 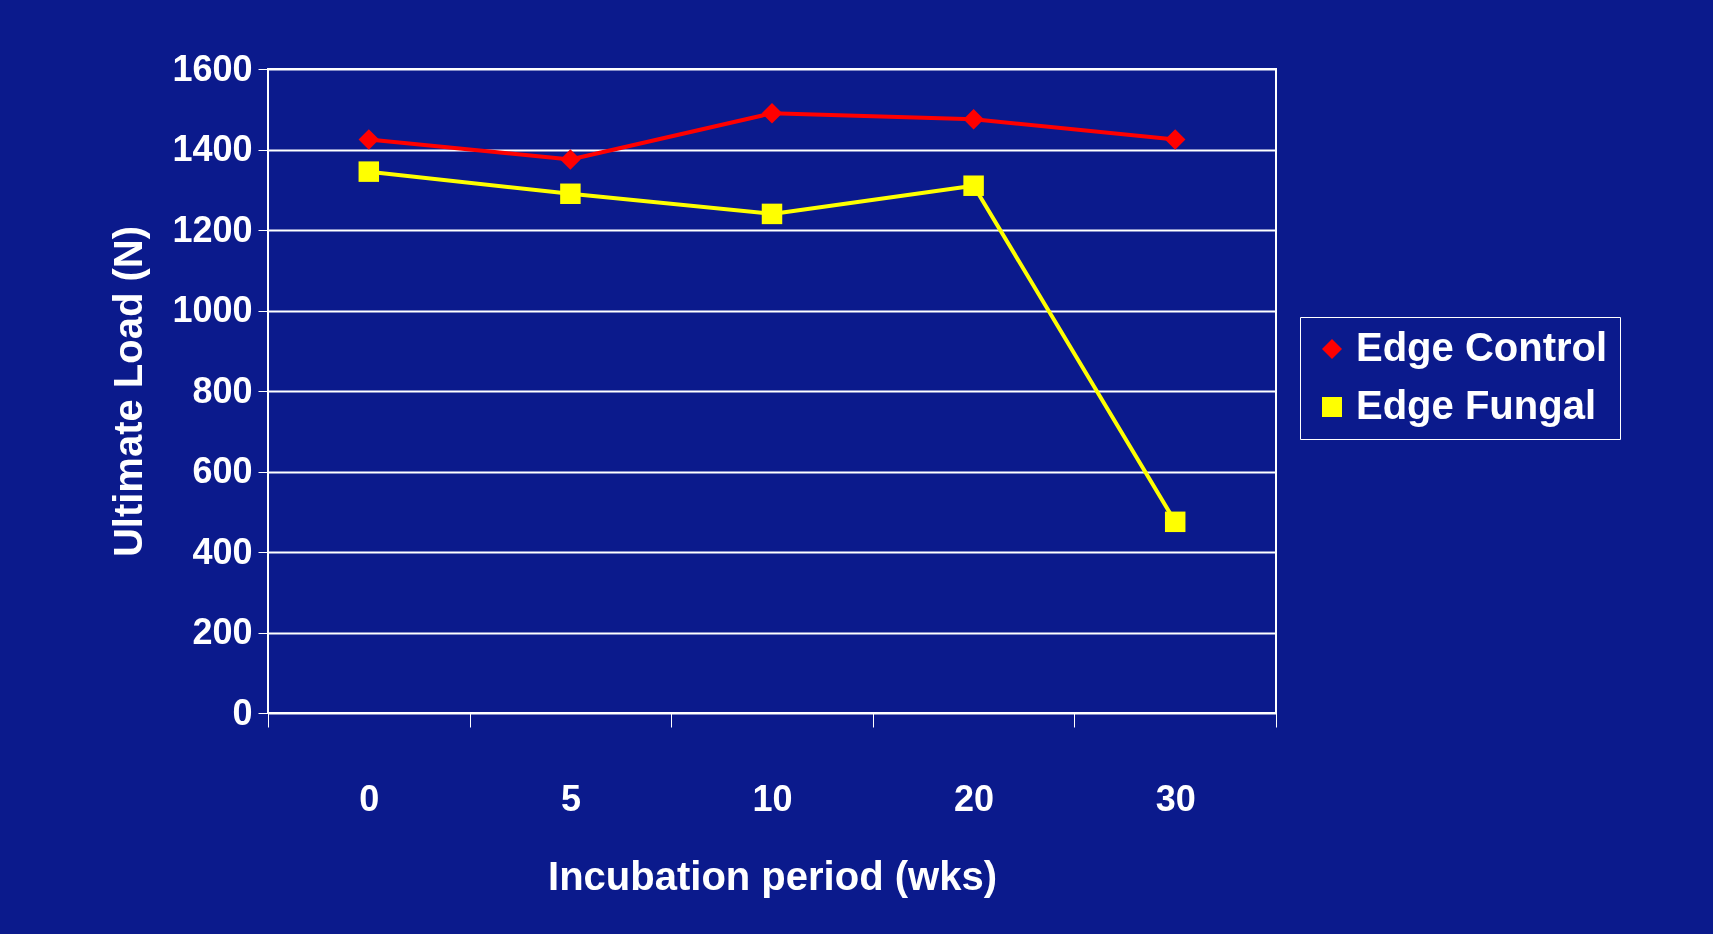 What do you see at coordinates (212, 229) in the screenshot?
I see `y-tick-label: 1200` at bounding box center [212, 229].